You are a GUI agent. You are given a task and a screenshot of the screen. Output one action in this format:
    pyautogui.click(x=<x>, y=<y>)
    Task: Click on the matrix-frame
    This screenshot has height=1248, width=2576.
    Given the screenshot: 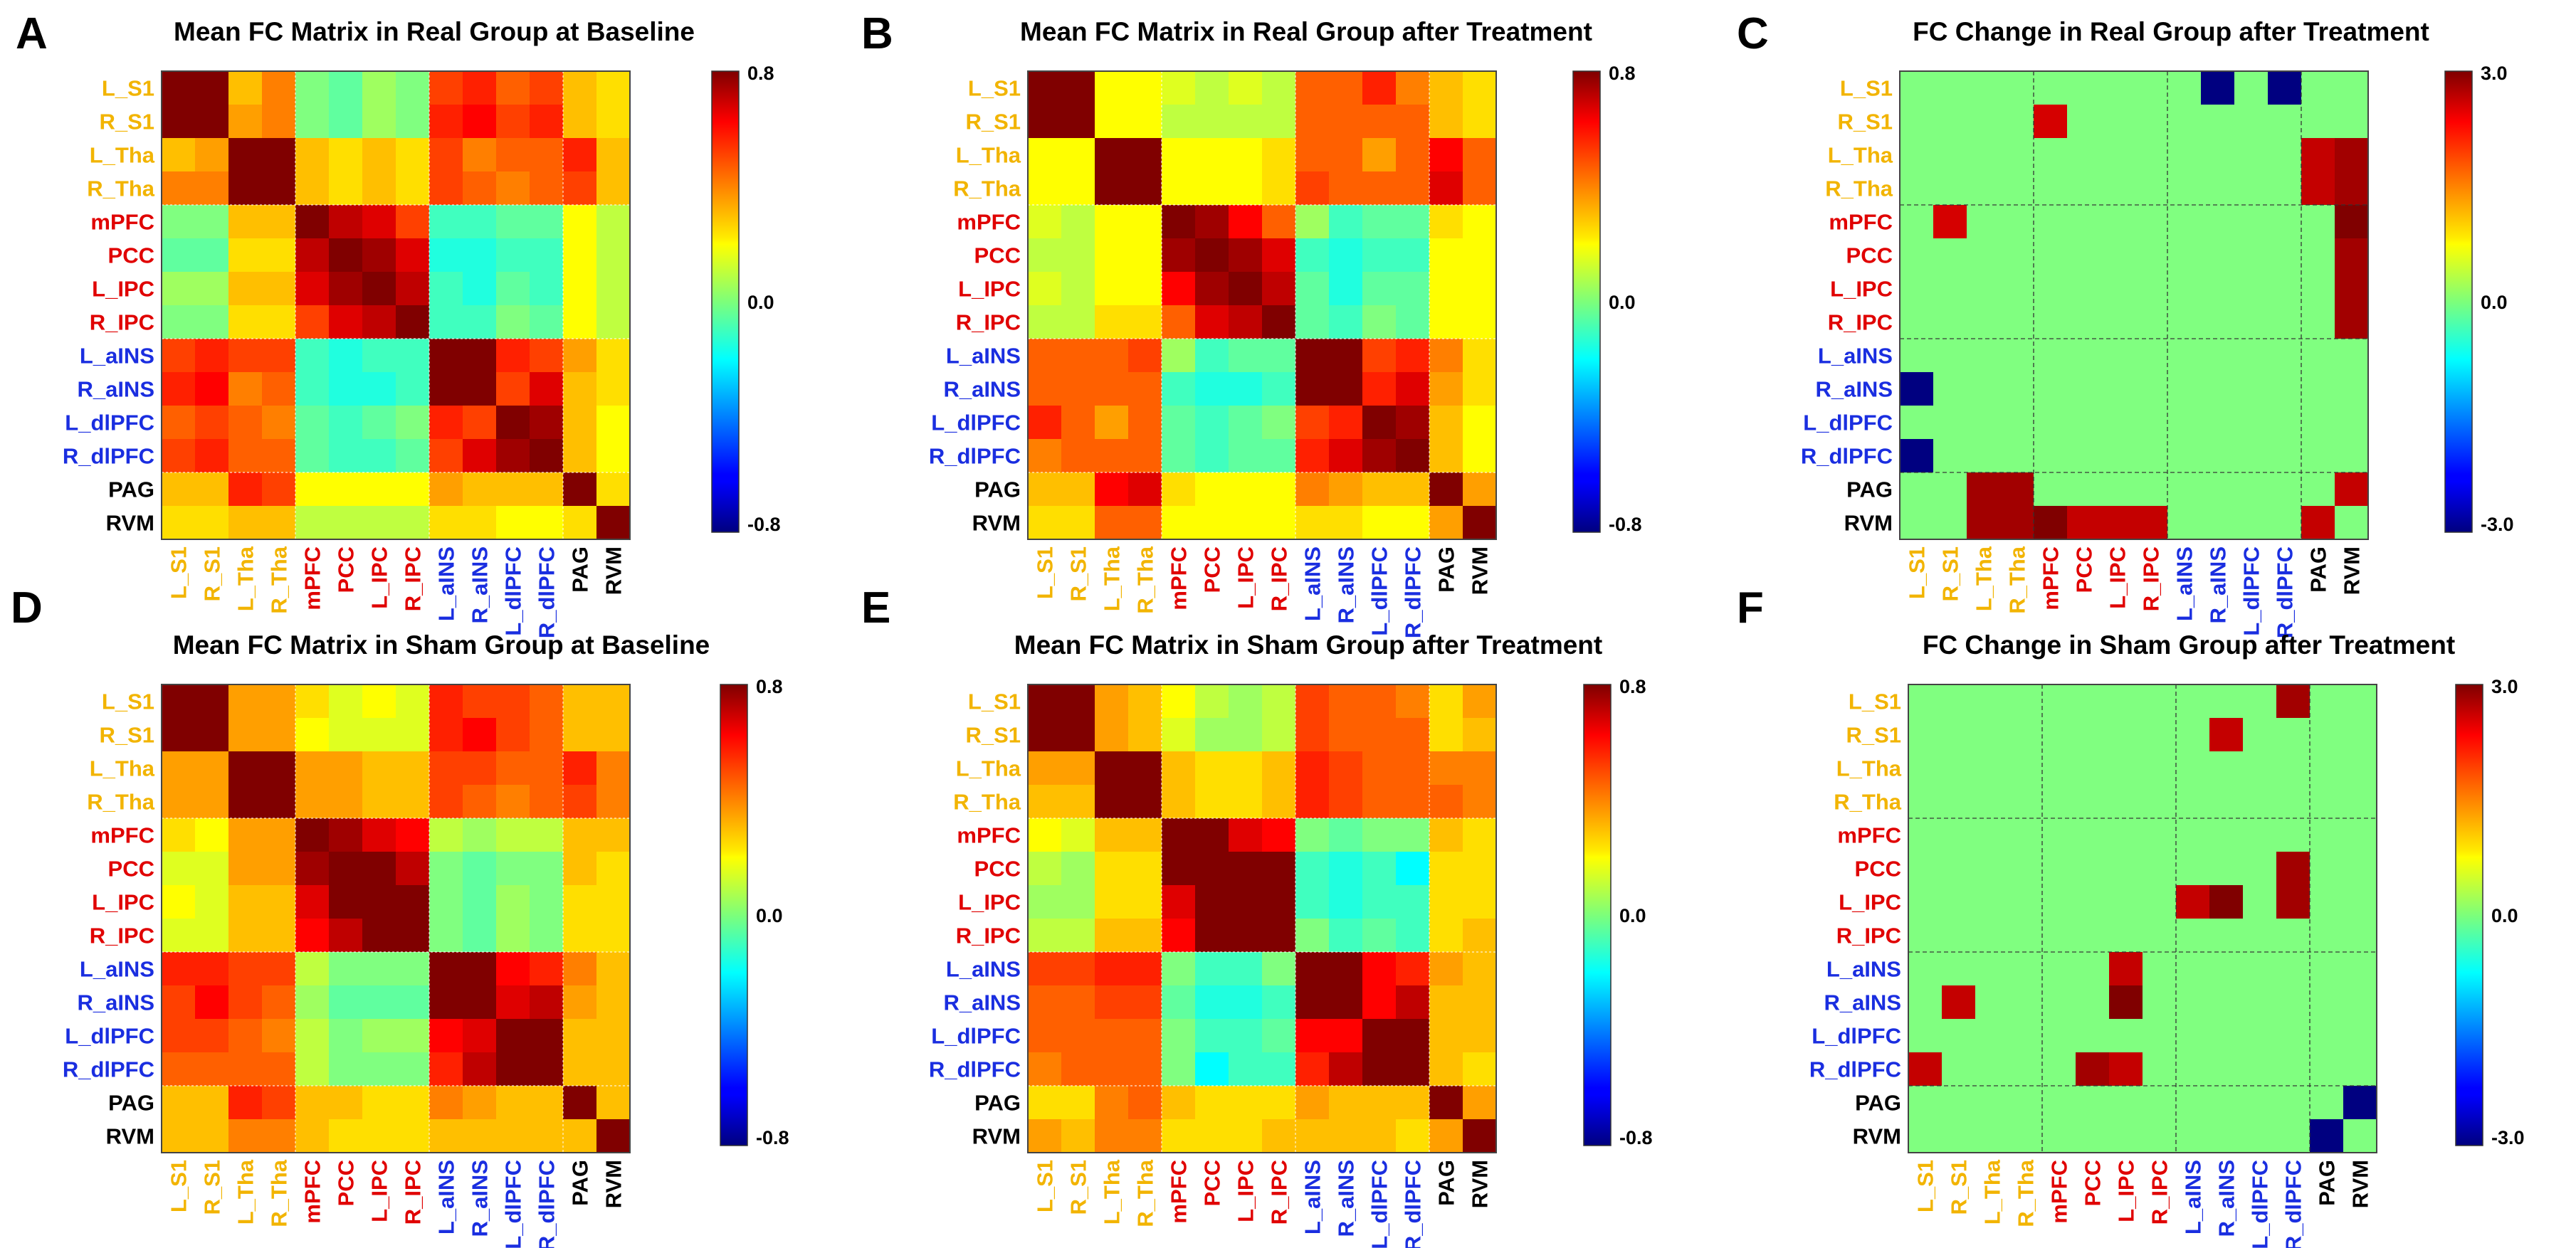 What is the action you would take?
    pyautogui.click(x=396, y=918)
    